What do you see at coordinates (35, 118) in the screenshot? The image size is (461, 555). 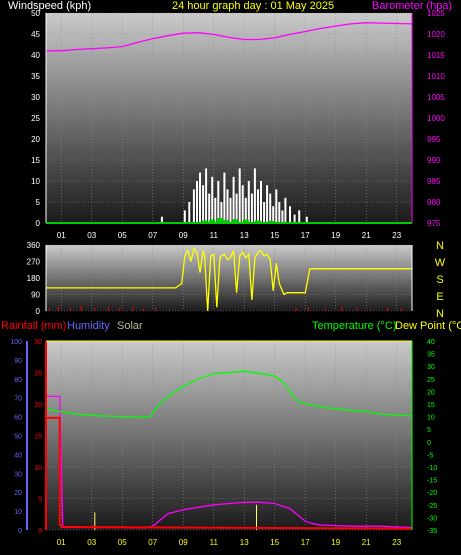 I see `windspeed-tick-labels: 0 5 10 15 20 25 30 35 40 45 50` at bounding box center [35, 118].